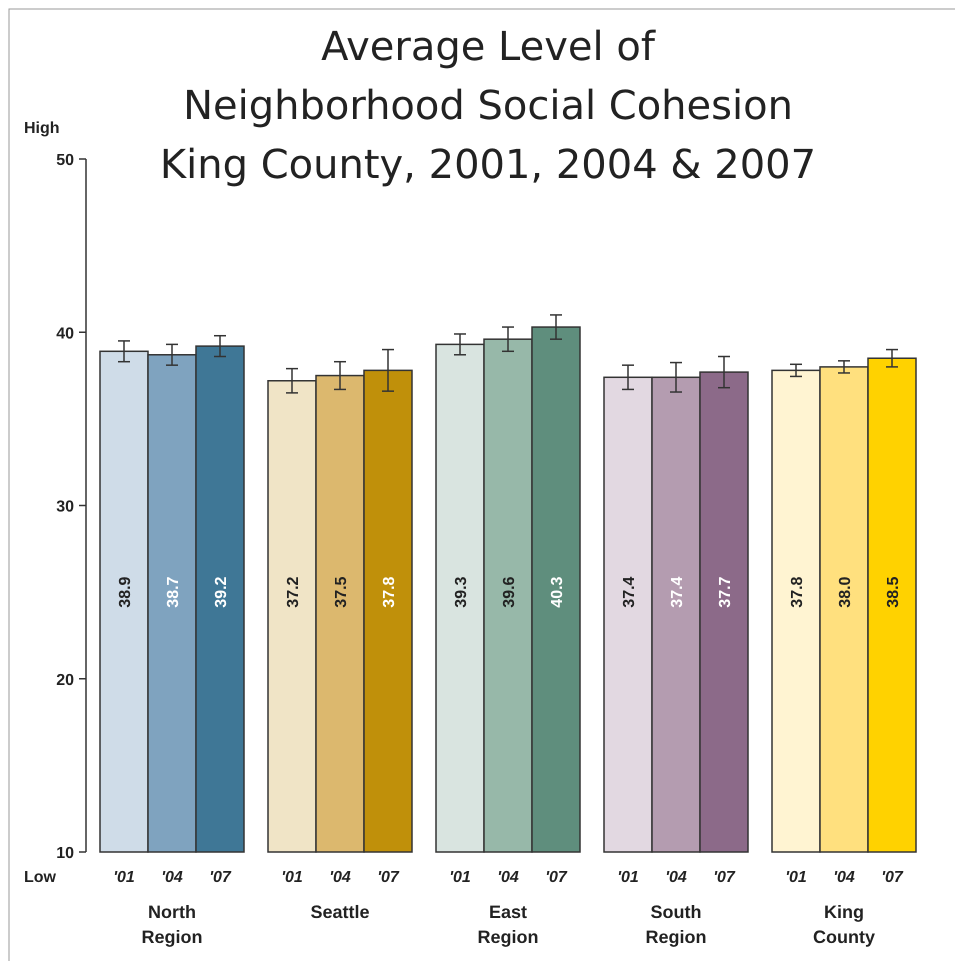 The width and height of the screenshot is (955, 961). What do you see at coordinates (65, 160) in the screenshot?
I see `y-tick-label: 50` at bounding box center [65, 160].